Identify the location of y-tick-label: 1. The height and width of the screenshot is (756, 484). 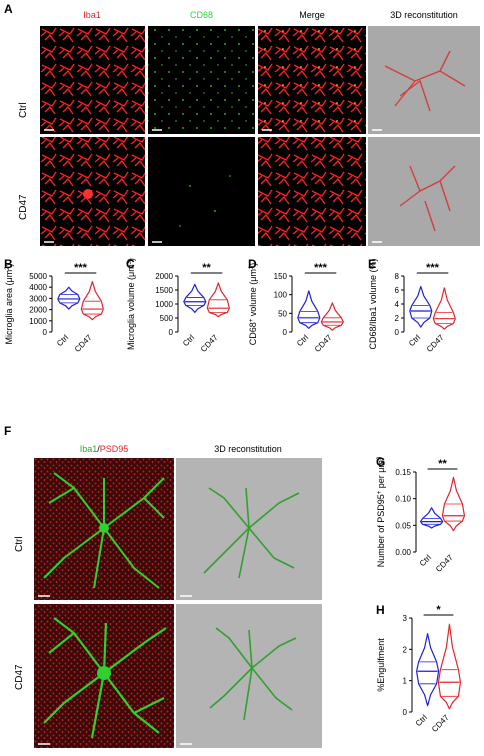
(405, 681).